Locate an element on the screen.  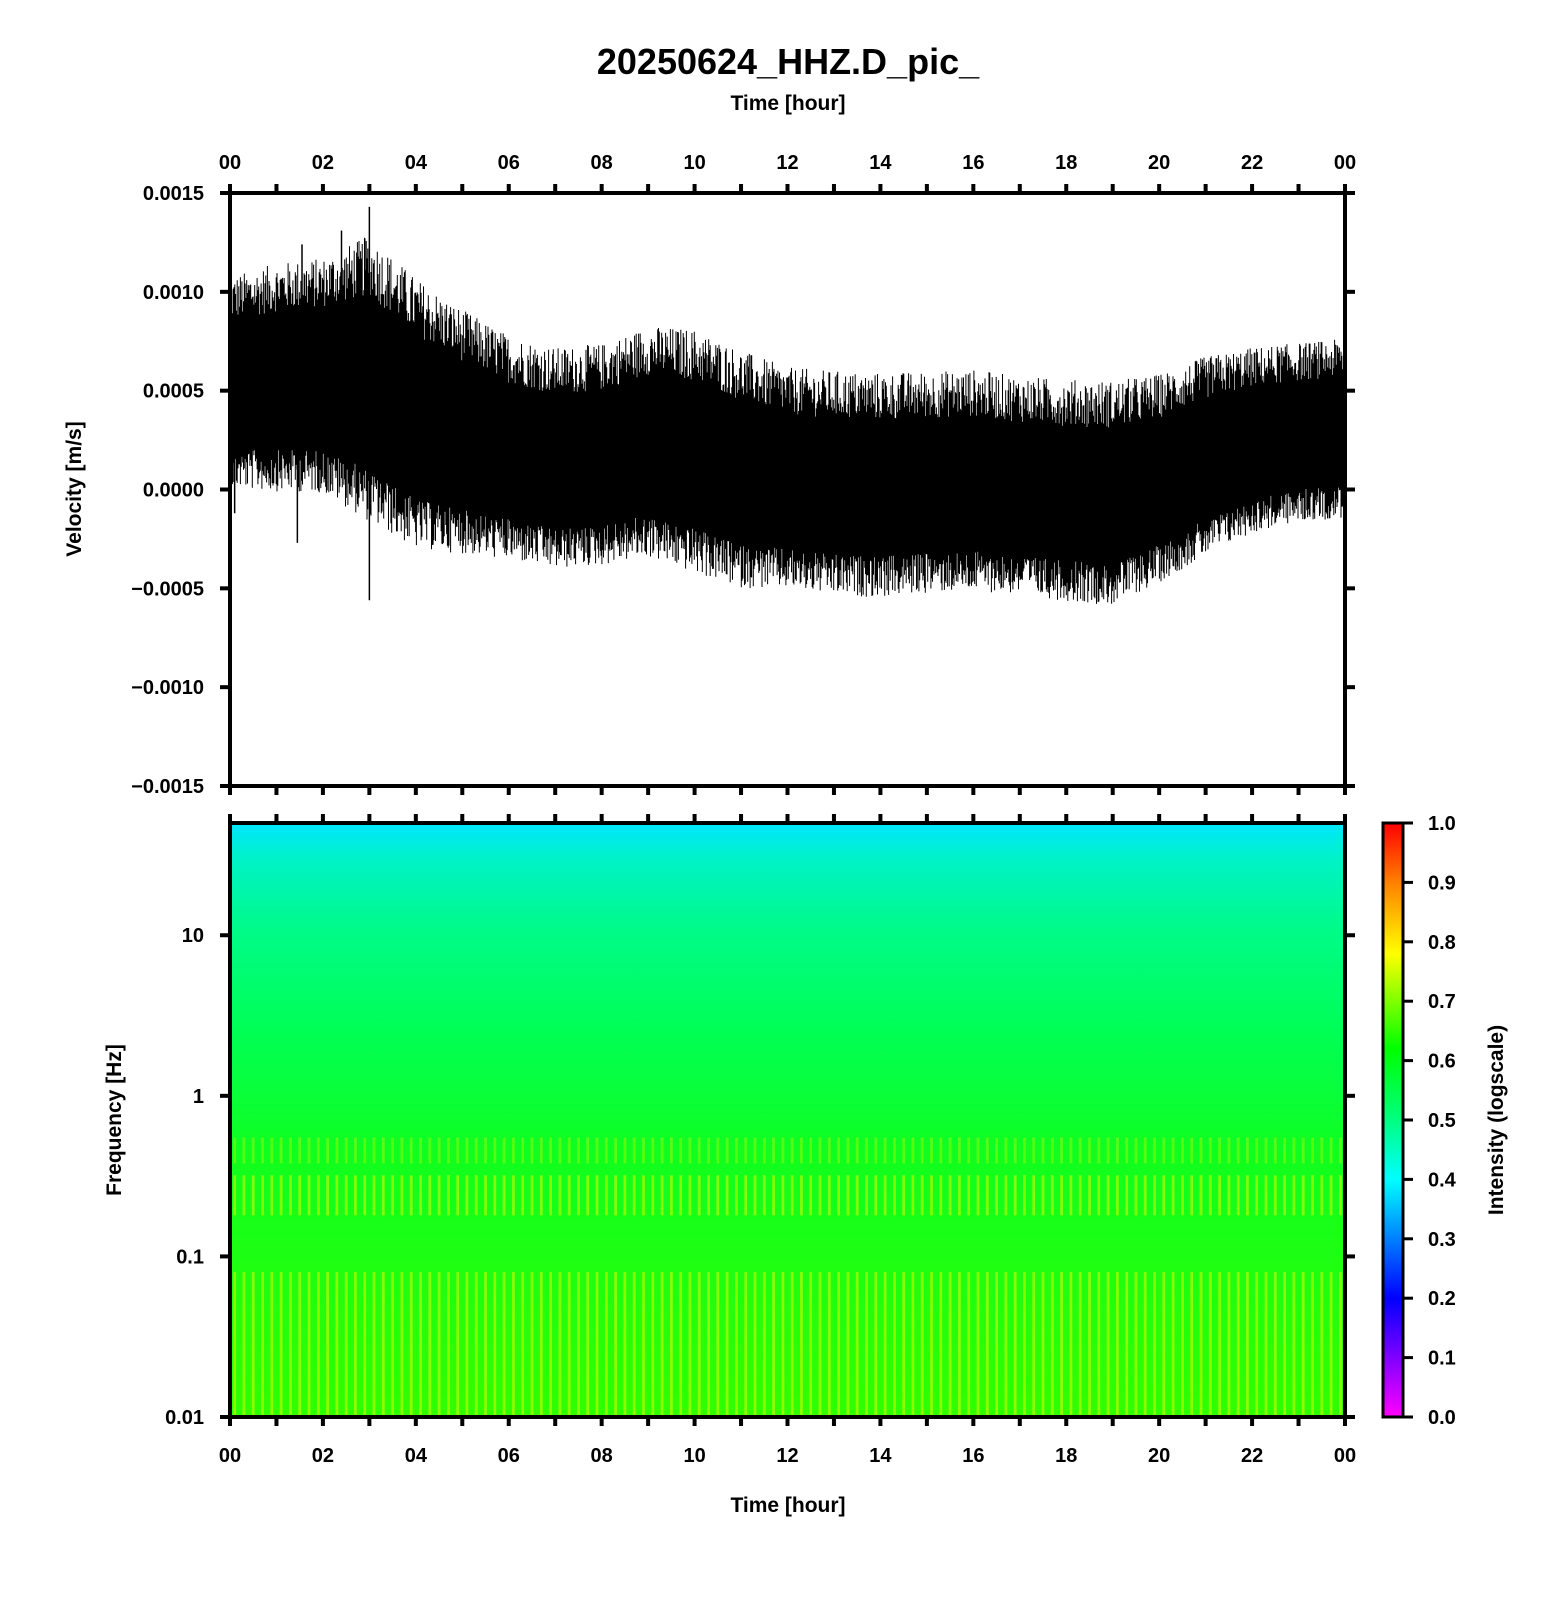
colorbar-tick-label: 0.0 is located at coordinates (1442, 1418).